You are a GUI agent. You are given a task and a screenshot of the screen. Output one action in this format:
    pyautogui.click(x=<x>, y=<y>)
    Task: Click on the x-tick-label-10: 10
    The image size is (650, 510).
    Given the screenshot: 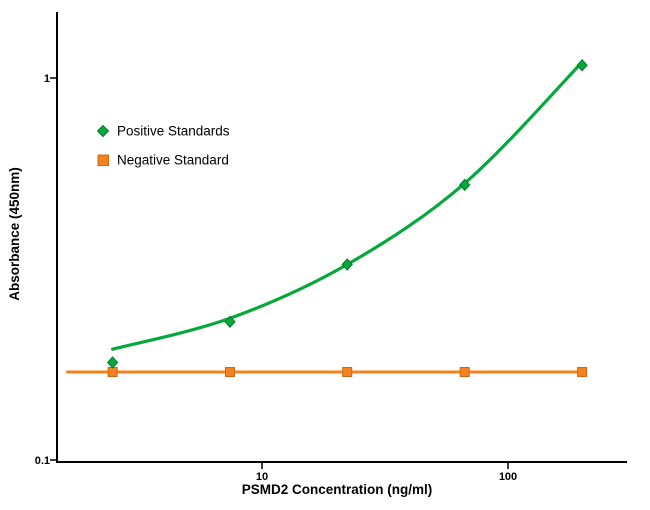 What is the action you would take?
    pyautogui.click(x=262, y=477)
    